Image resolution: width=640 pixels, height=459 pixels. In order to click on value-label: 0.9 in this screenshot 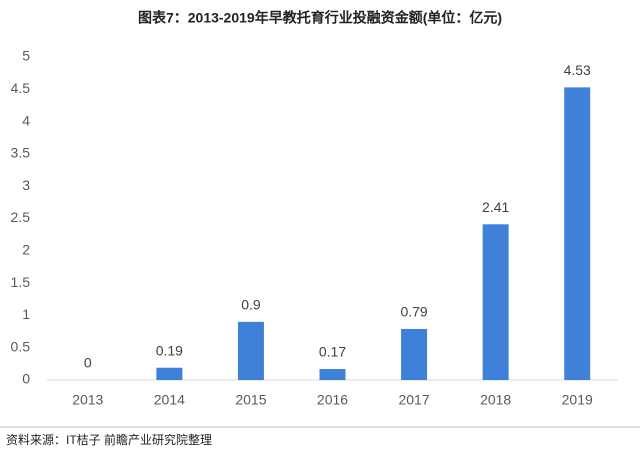, I will do `click(251, 305)`.